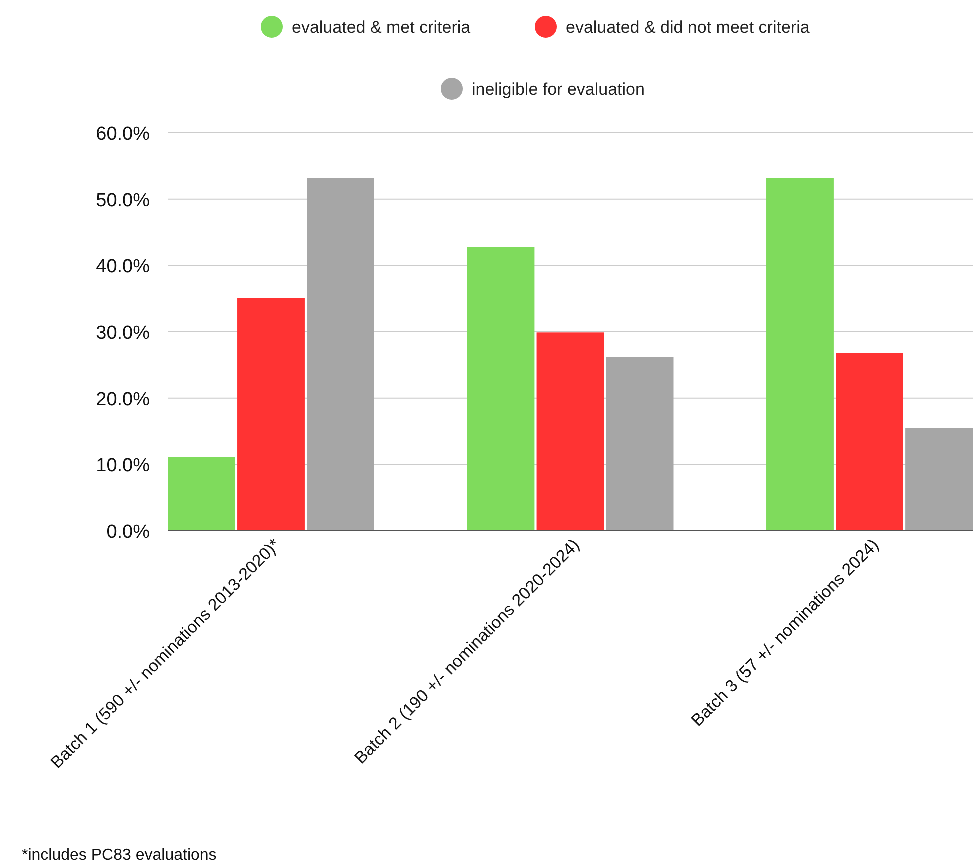 Image resolution: width=973 pixels, height=866 pixels. Describe the element at coordinates (128, 532) in the screenshot. I see `y-tick-label: 0.0%` at that location.